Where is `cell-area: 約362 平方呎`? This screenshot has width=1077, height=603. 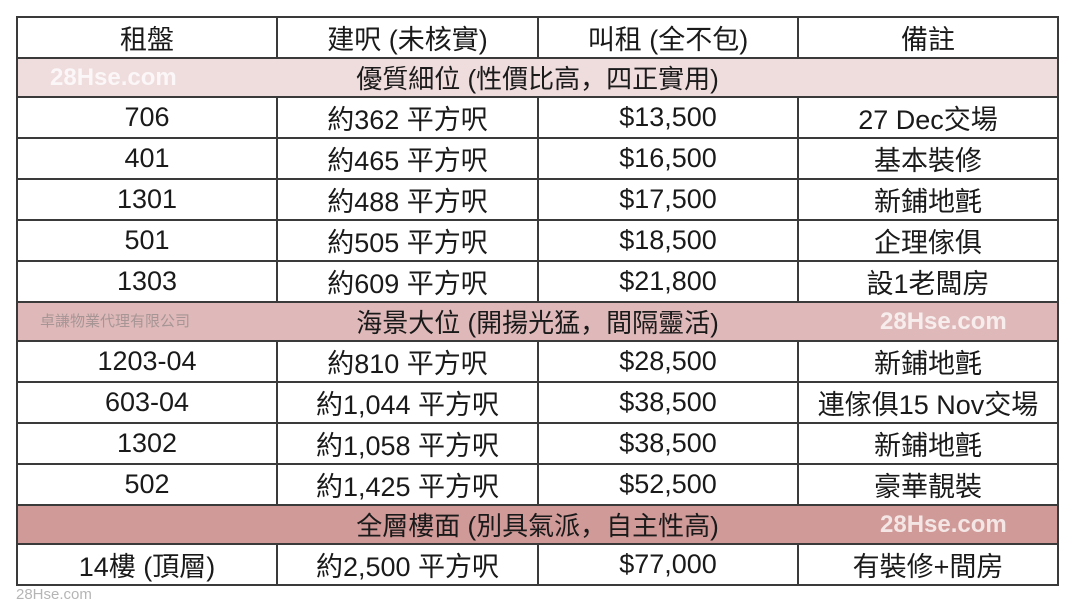 cell-area: 約362 平方呎 is located at coordinates (407, 117).